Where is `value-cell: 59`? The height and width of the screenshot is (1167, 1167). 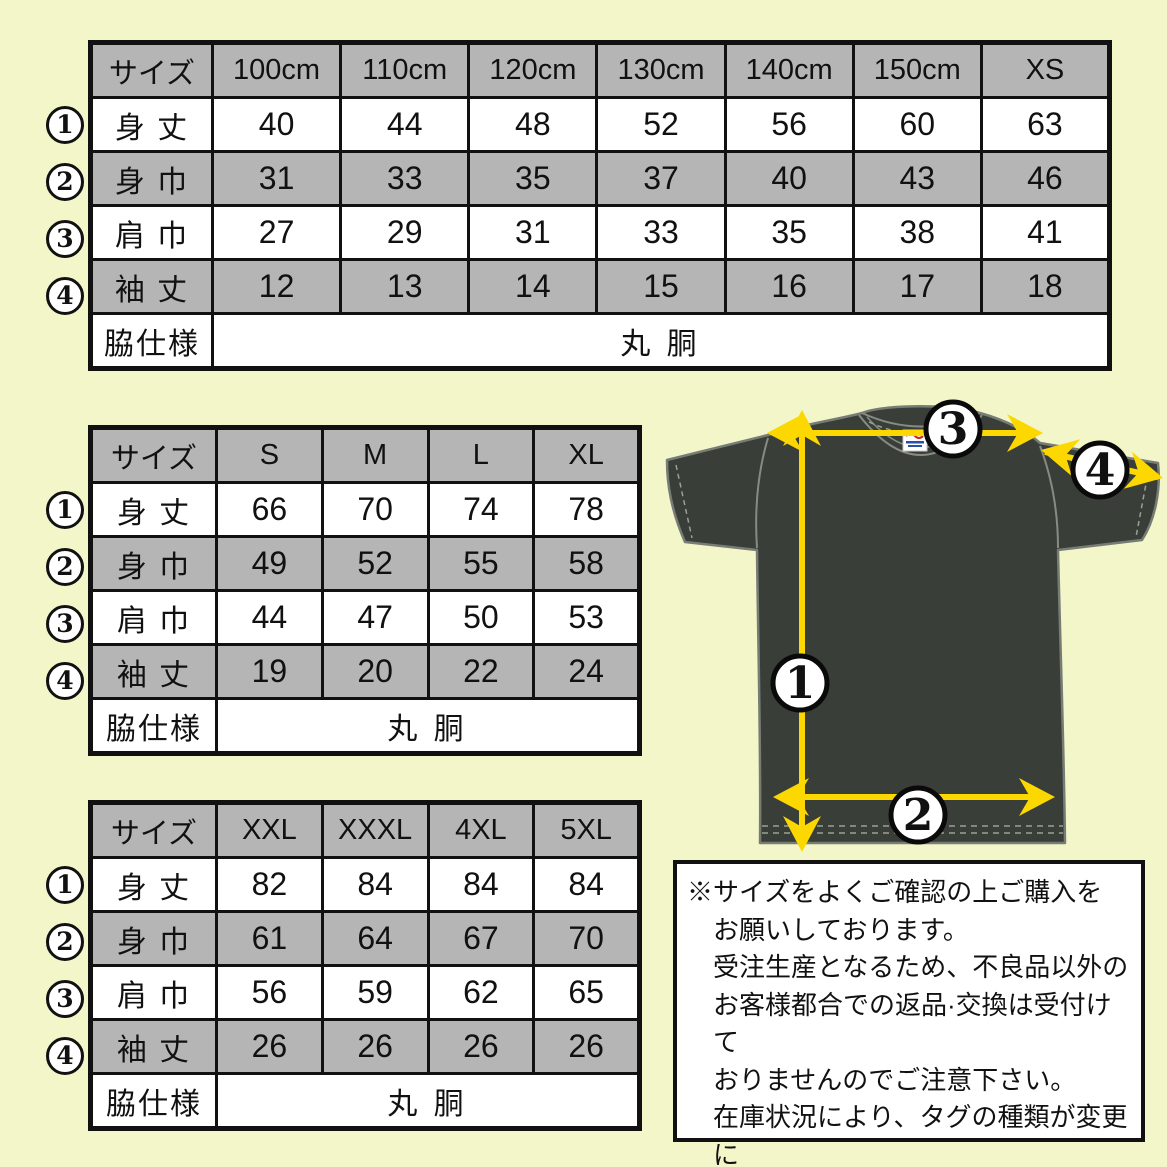
value-cell: 59 is located at coordinates (375, 992).